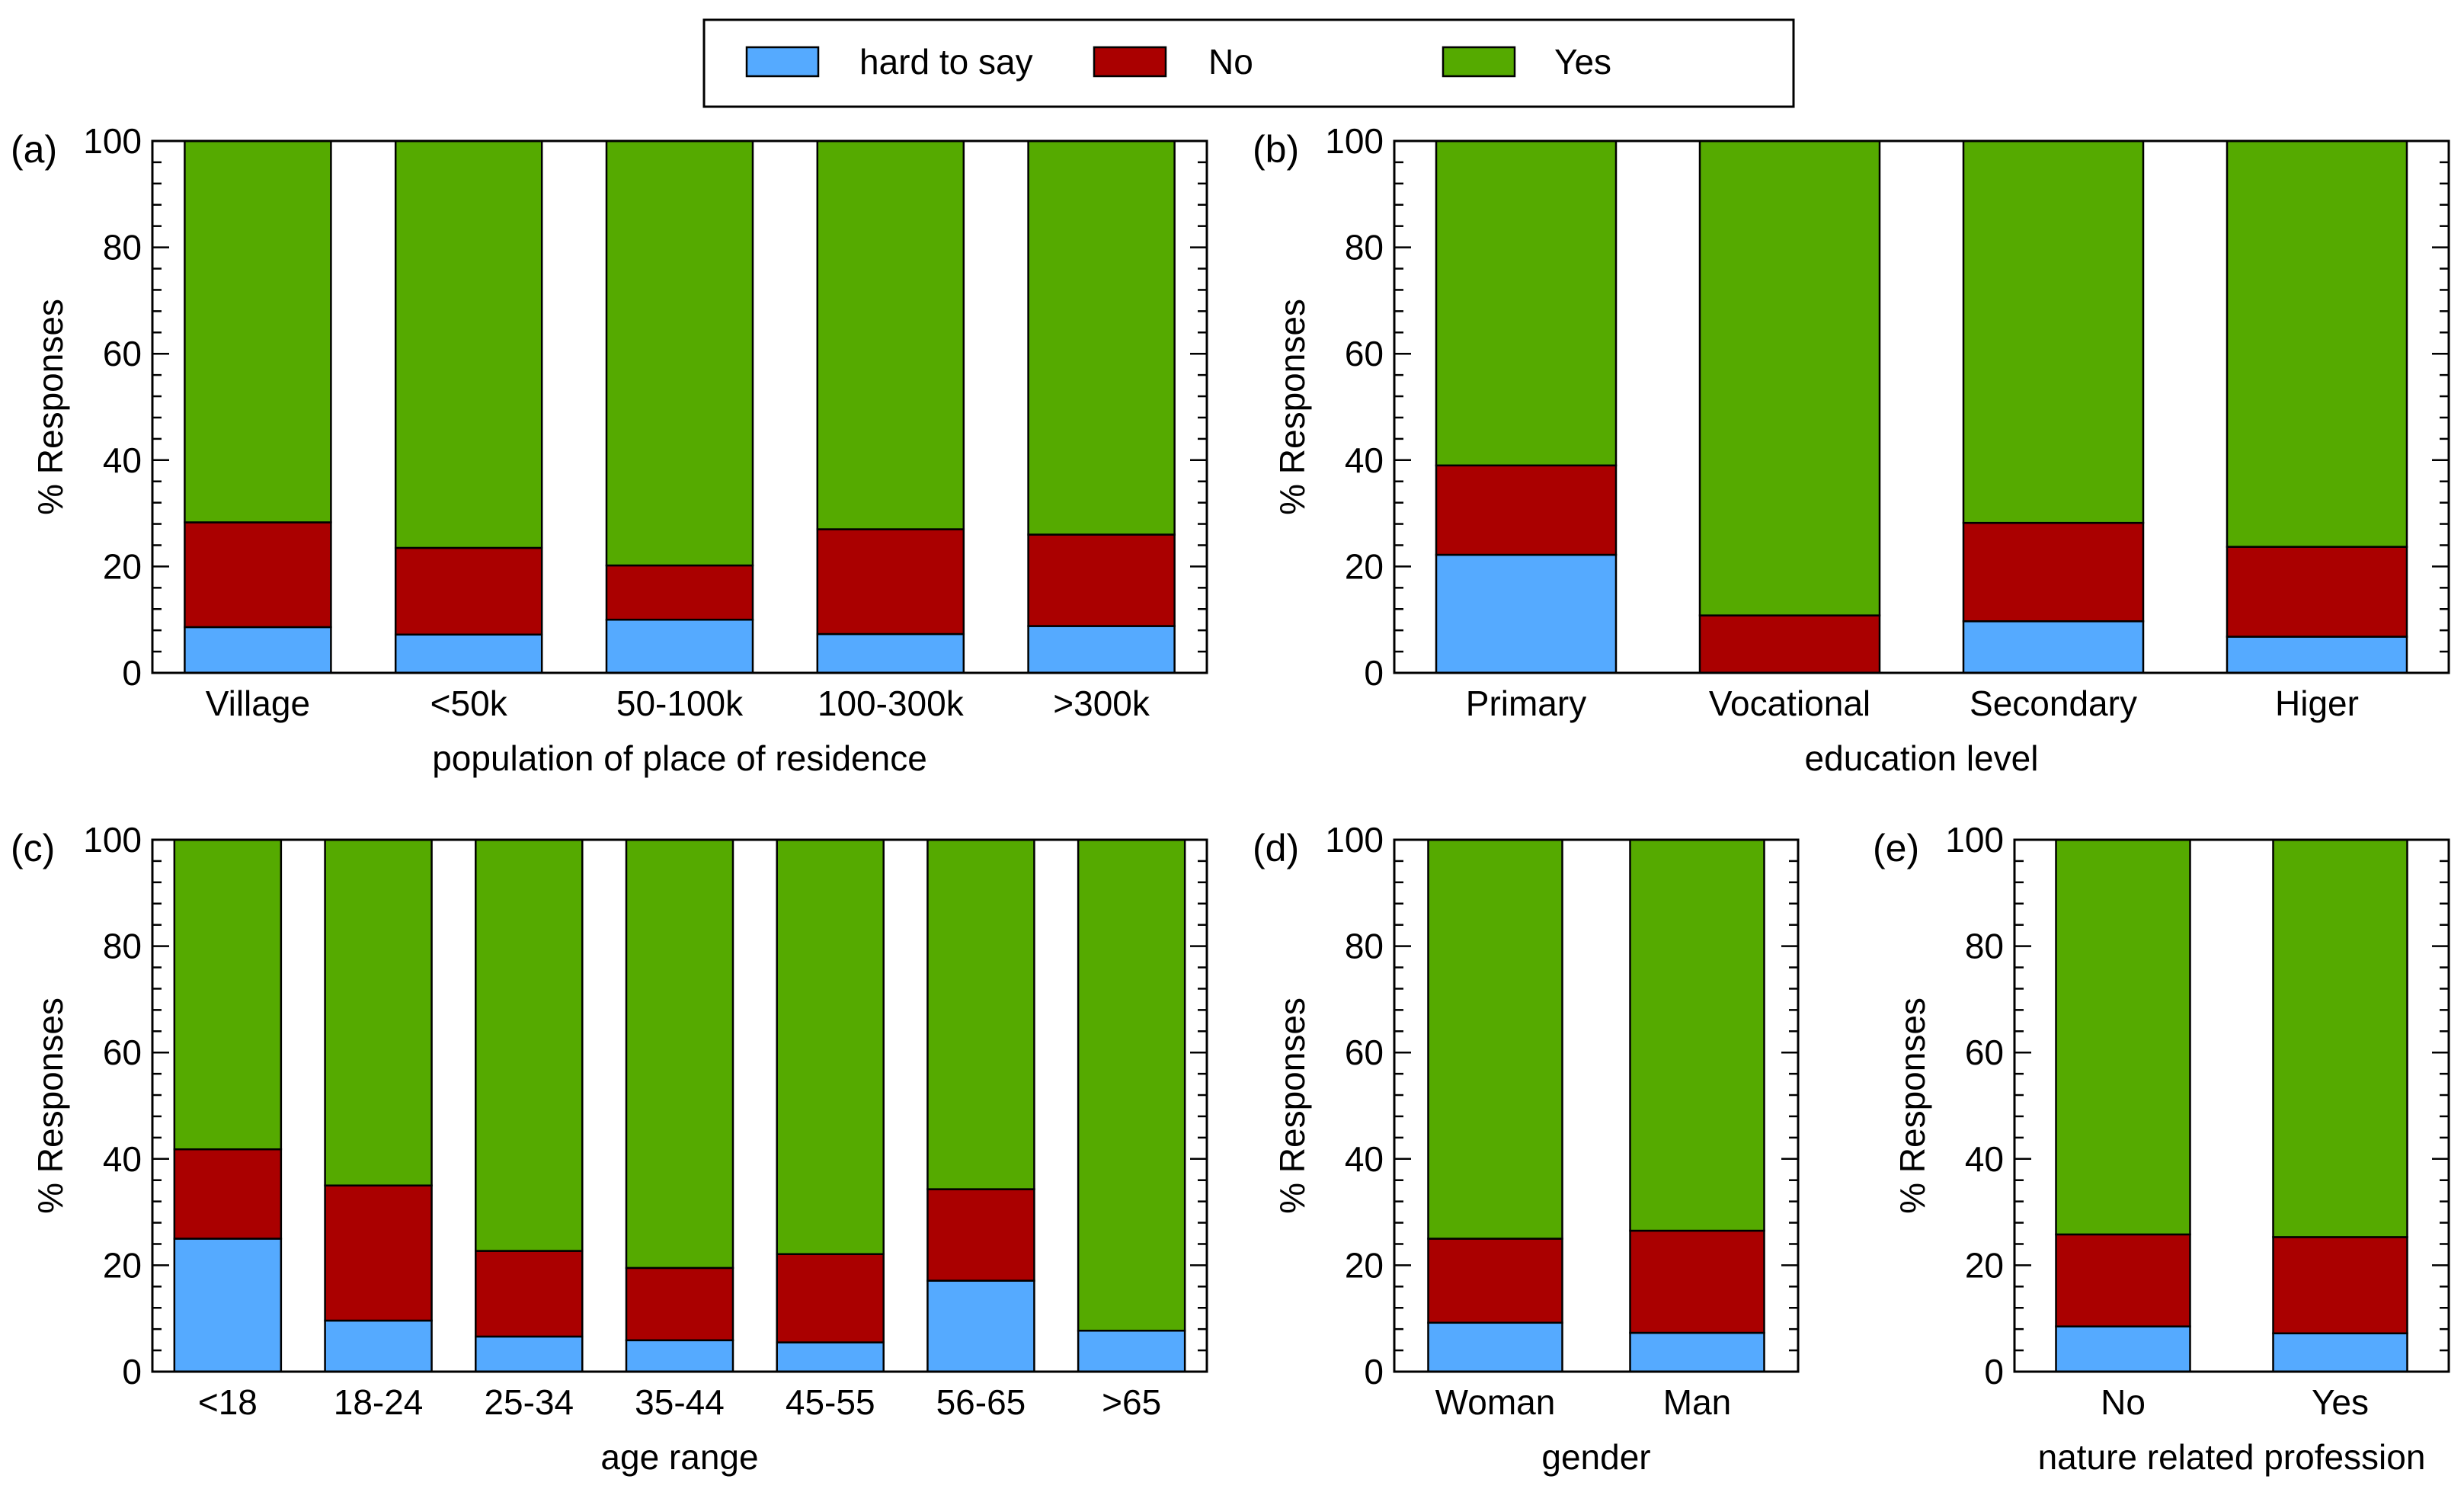 The width and height of the screenshot is (2464, 1489). I want to click on x-tick-label: 50-100k, so click(680, 703).